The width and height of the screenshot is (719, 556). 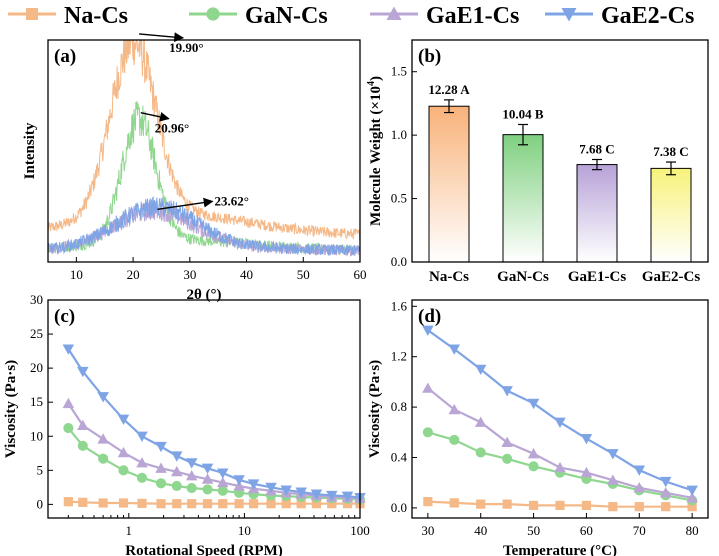 I want to click on panel-label-b: (b), so click(x=429, y=56).